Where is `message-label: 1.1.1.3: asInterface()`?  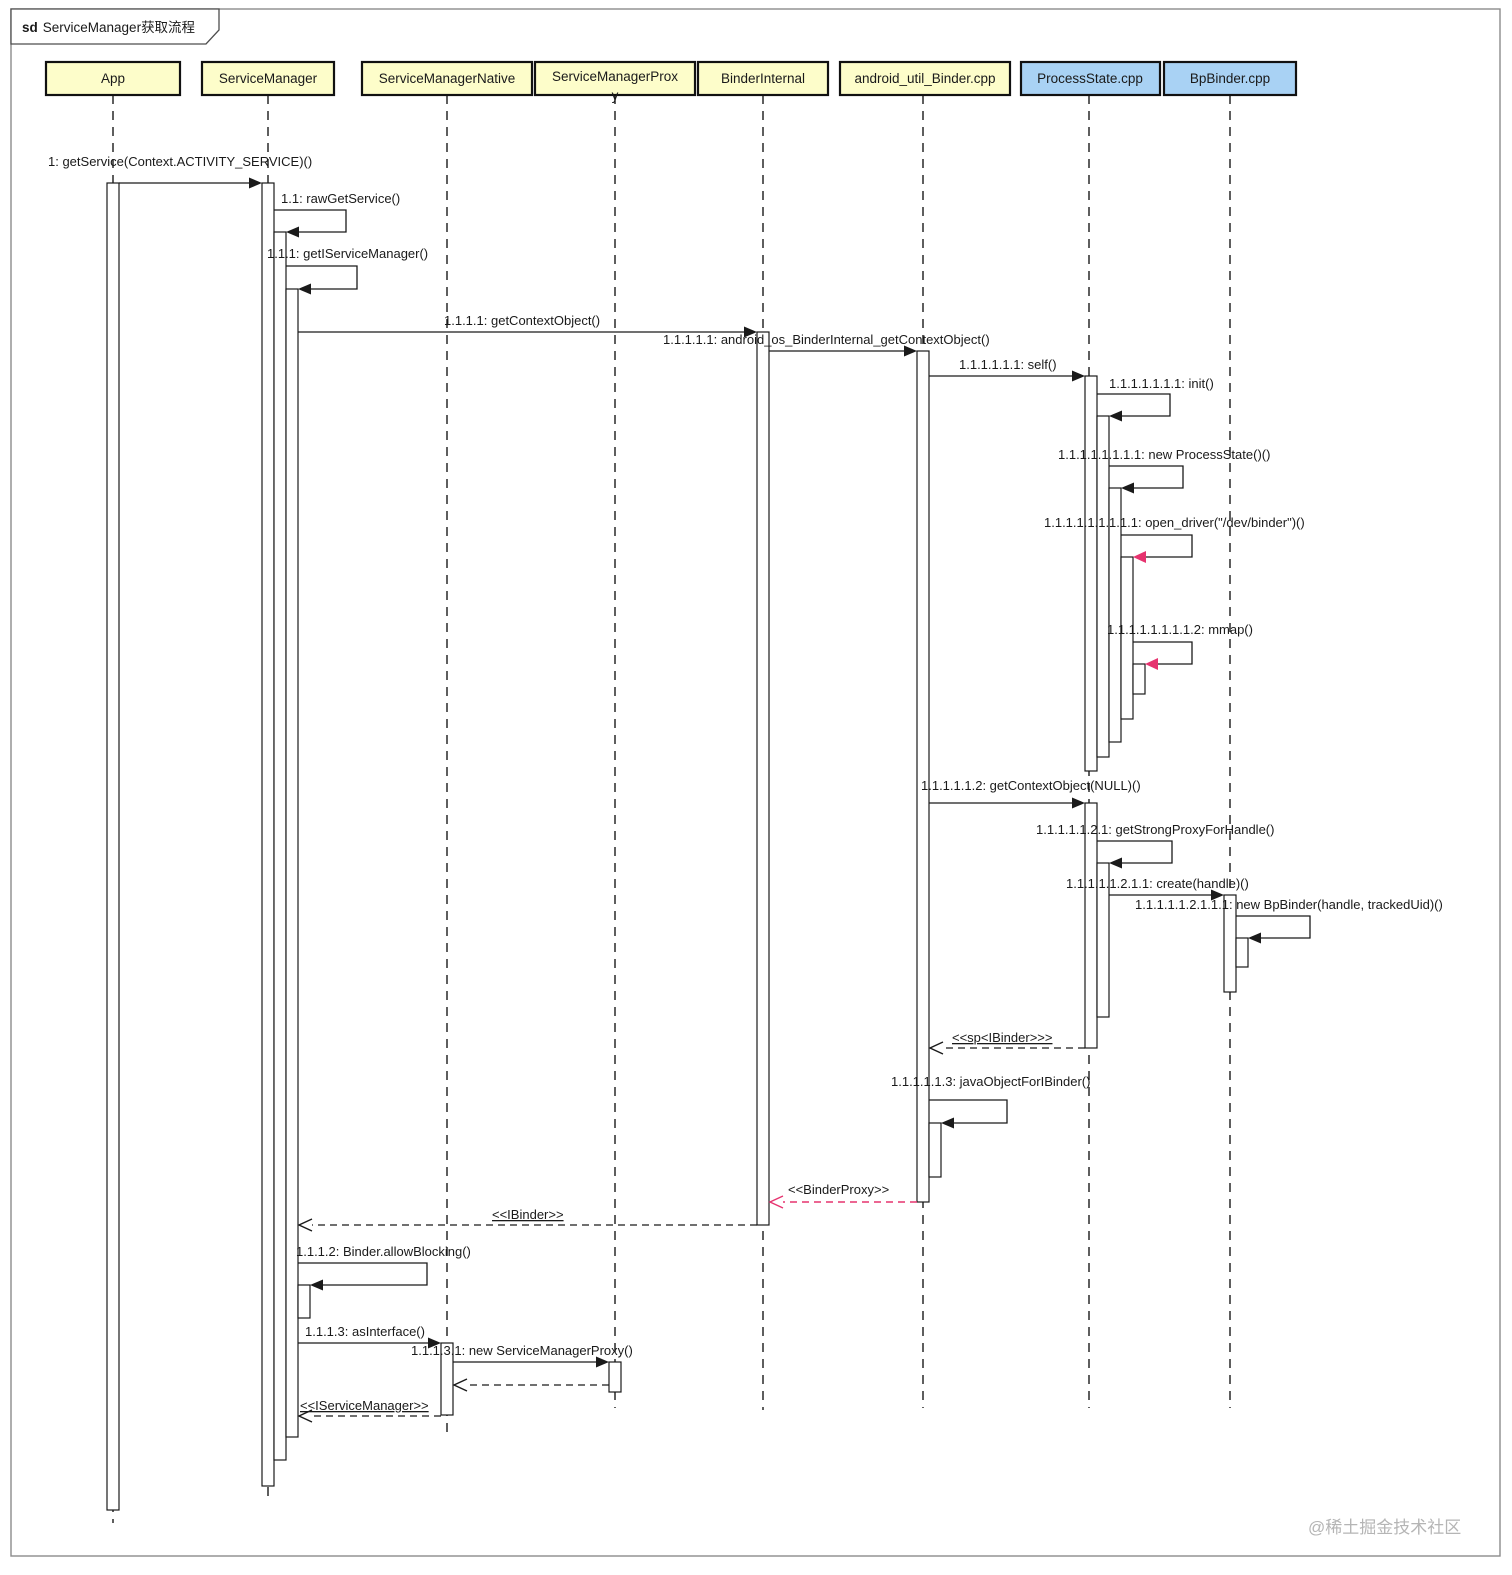 message-label: 1.1.1.3: asInterface() is located at coordinates (365, 1331).